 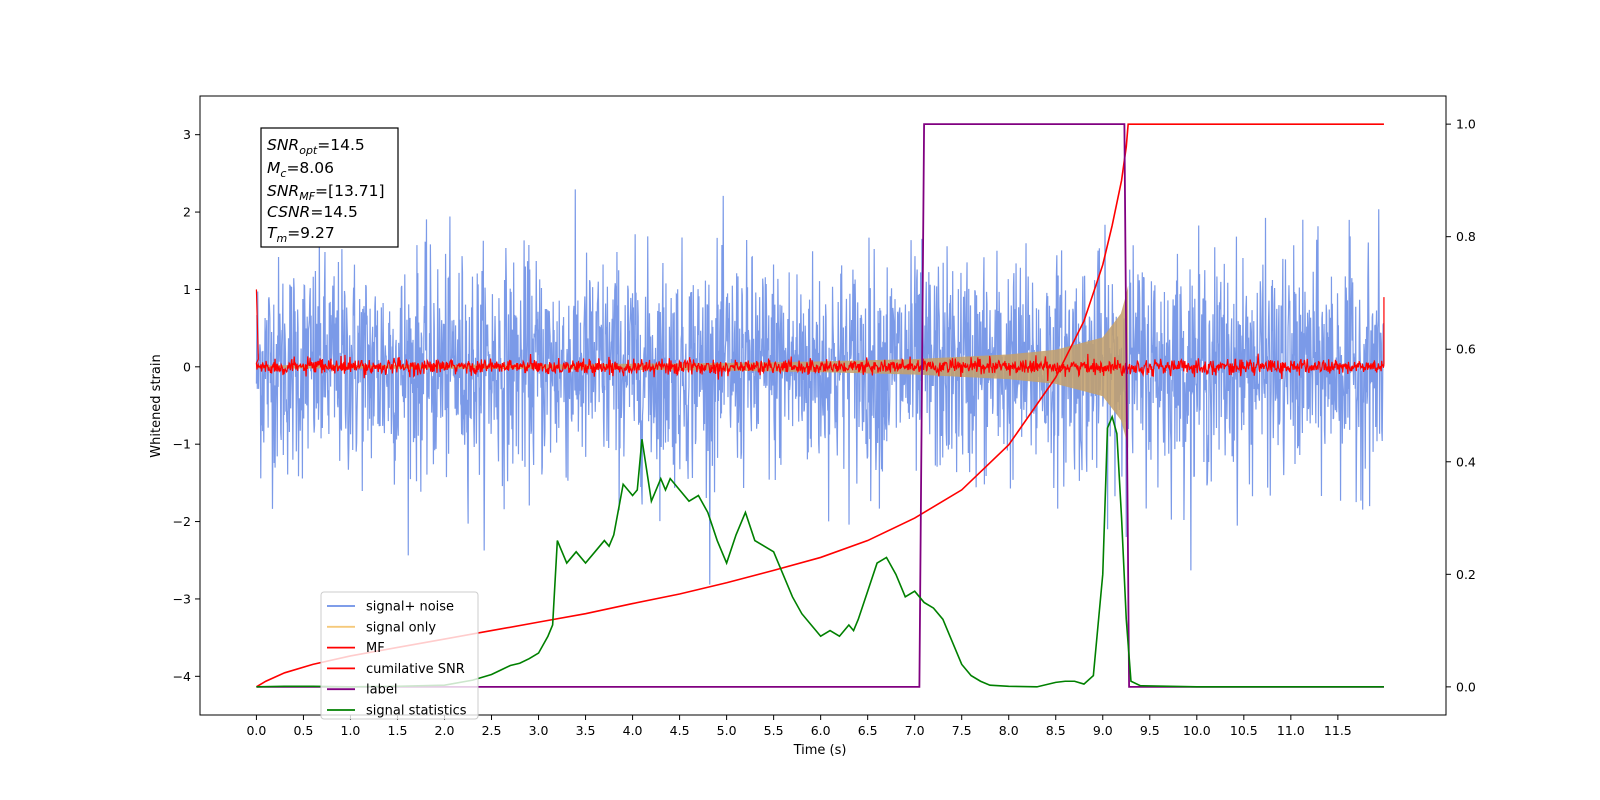 I want to click on x-tick-label: 1.0, so click(x=351, y=730).